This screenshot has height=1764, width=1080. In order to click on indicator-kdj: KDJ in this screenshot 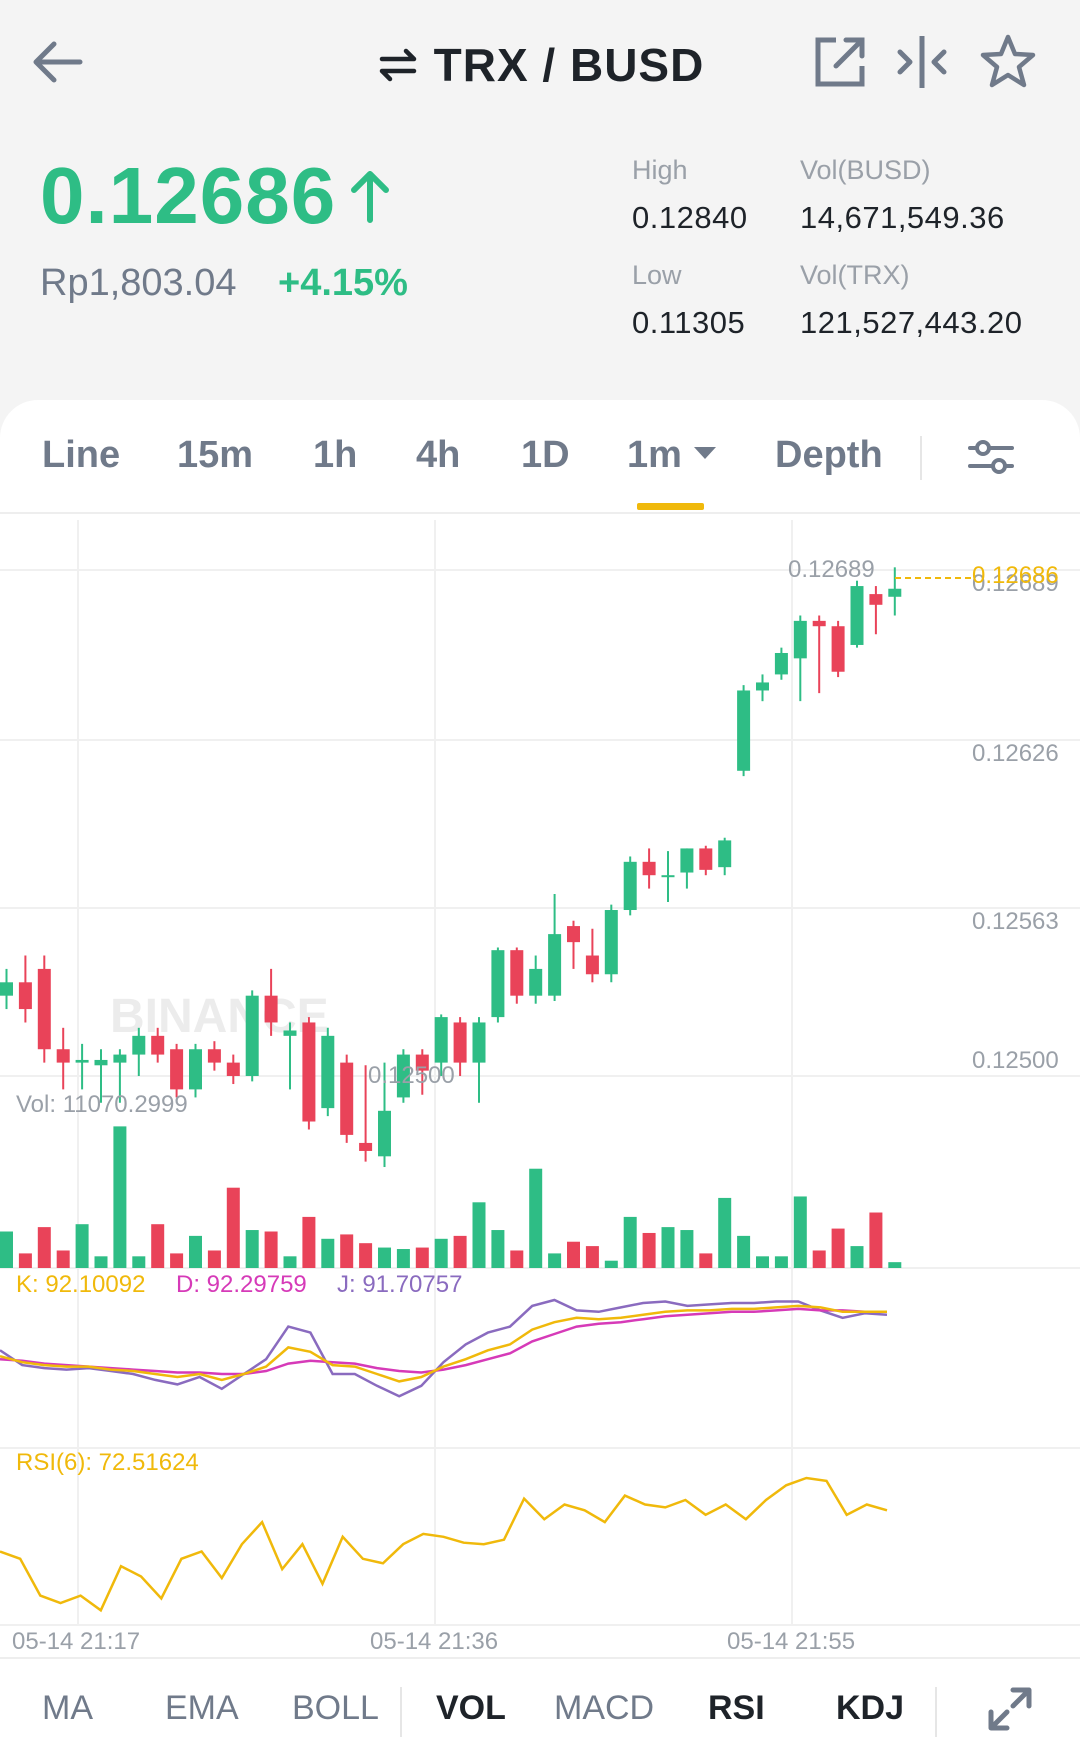, I will do `click(870, 1708)`.